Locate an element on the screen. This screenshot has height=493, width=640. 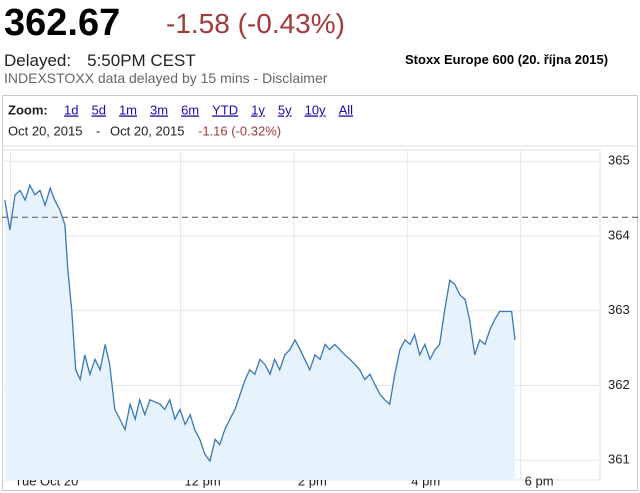
zoom-option: 1y is located at coordinates (258, 109).